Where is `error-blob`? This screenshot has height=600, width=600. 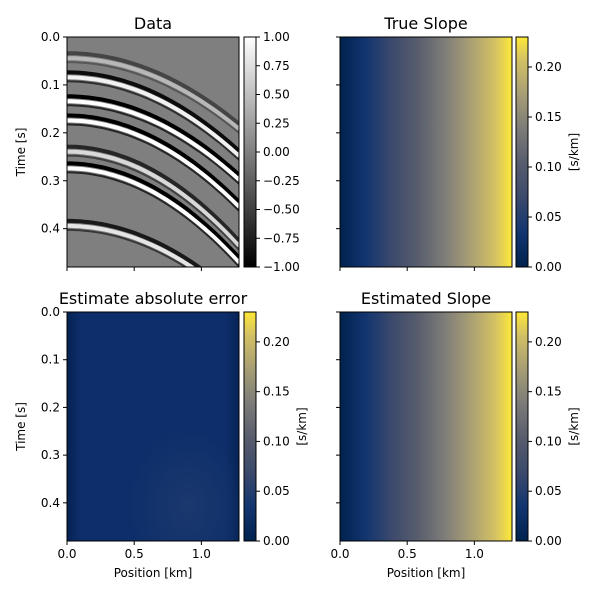
error-blob is located at coordinates (153, 426).